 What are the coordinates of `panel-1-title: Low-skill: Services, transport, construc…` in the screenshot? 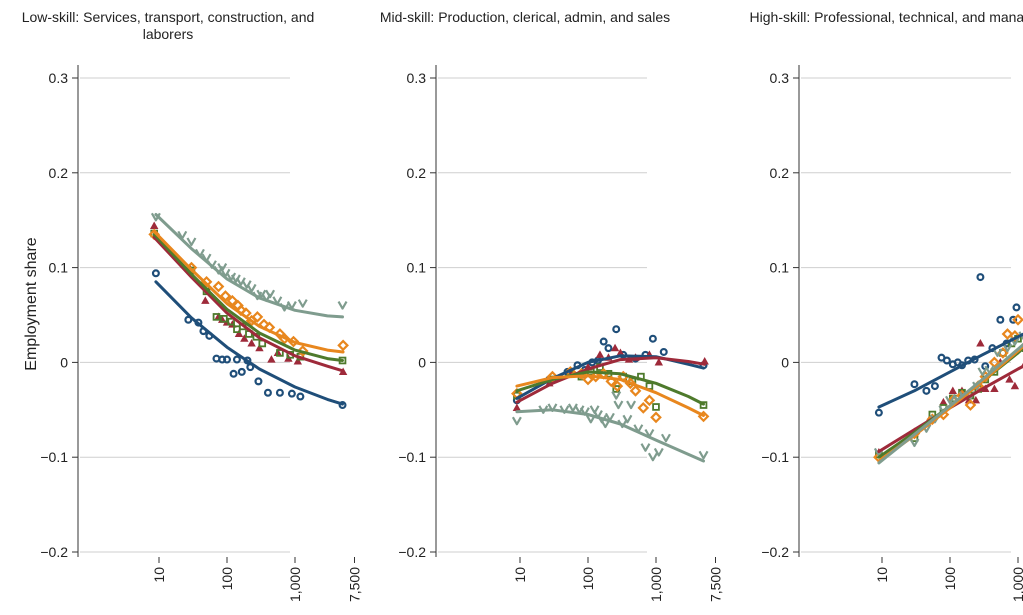 It's located at (168, 25).